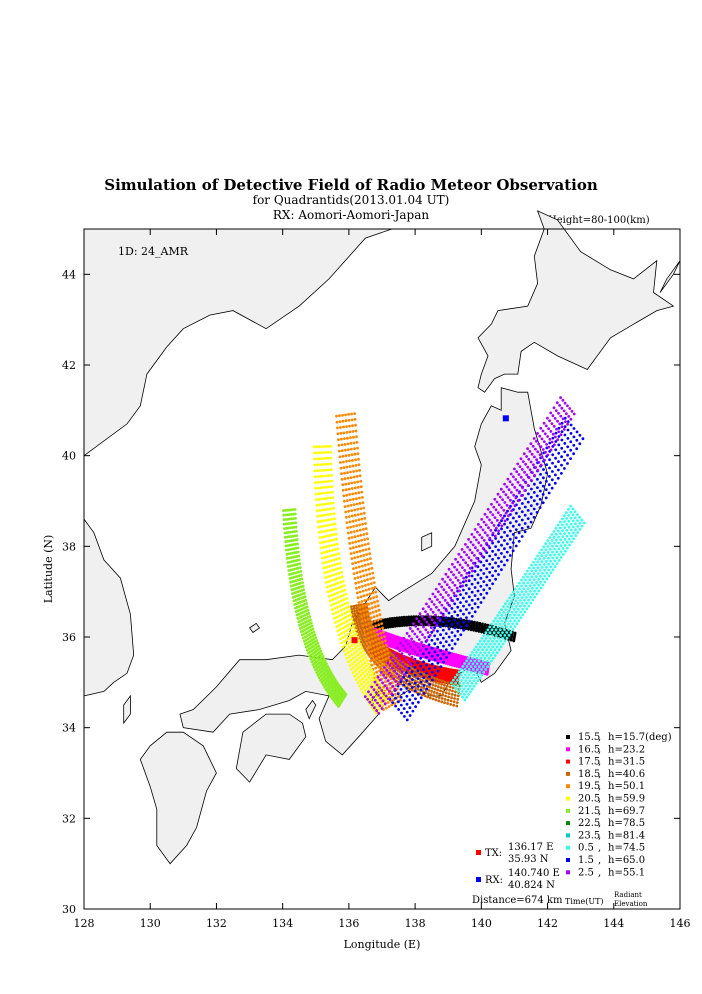  Describe the element at coordinates (69, 456) in the screenshot. I see `y-tick-label: 40` at that location.